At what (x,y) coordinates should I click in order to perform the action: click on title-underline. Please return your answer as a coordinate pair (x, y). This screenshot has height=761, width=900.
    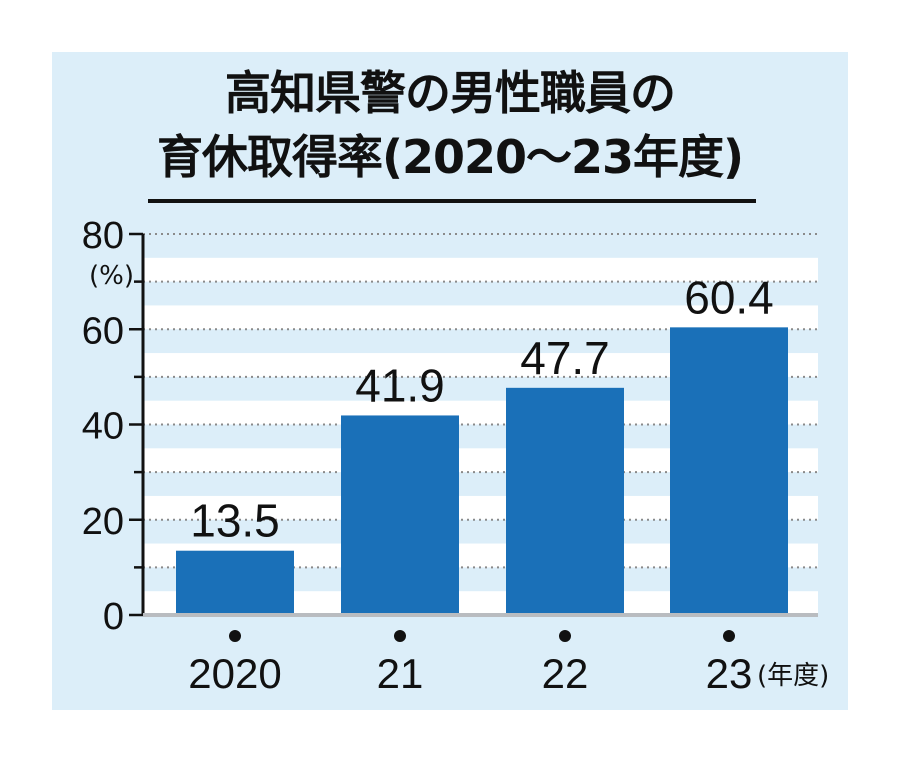
    Looking at the image, I should click on (452, 201).